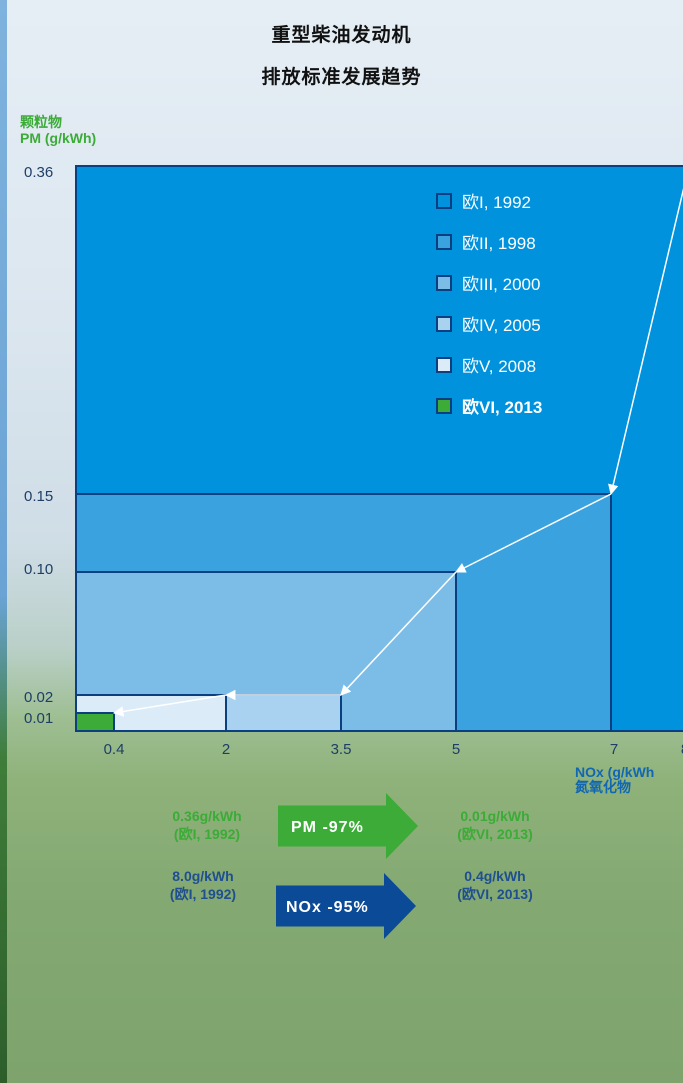 This screenshot has height=1083, width=683. I want to click on y-tick-label: 0.15, so click(38, 496).